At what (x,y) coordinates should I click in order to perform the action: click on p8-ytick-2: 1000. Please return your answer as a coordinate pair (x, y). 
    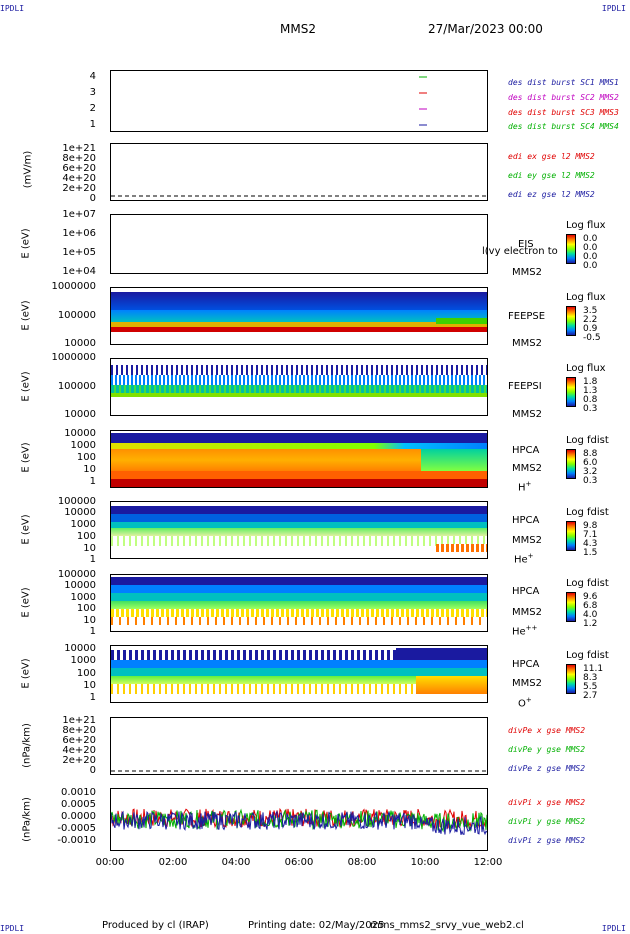
    Looking at the image, I should click on (83, 597).